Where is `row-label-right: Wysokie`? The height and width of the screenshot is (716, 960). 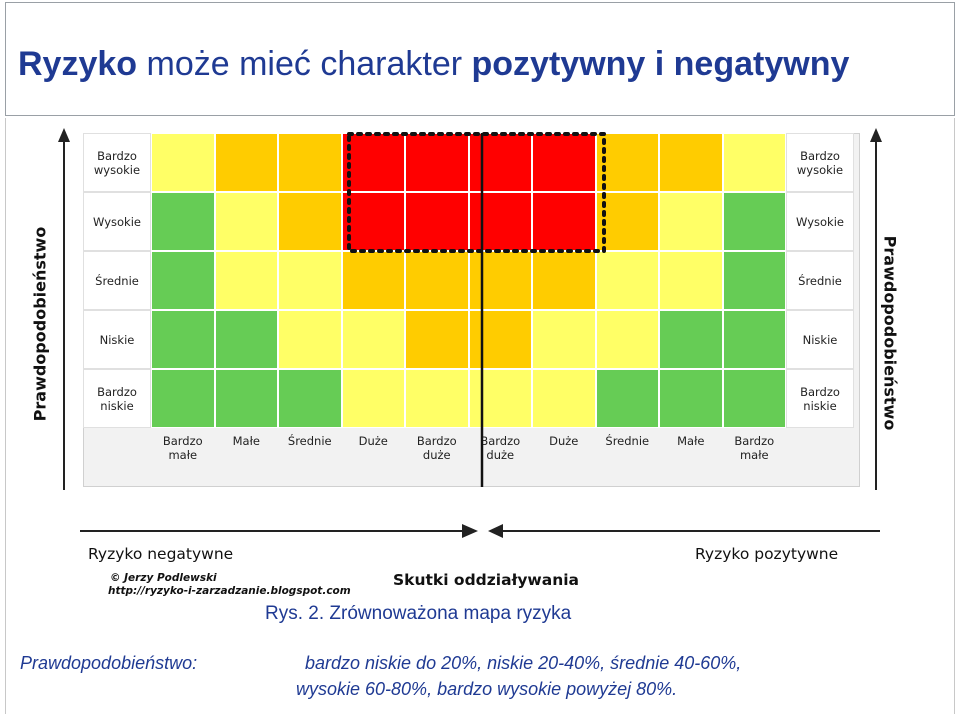 row-label-right: Wysokie is located at coordinates (820, 221).